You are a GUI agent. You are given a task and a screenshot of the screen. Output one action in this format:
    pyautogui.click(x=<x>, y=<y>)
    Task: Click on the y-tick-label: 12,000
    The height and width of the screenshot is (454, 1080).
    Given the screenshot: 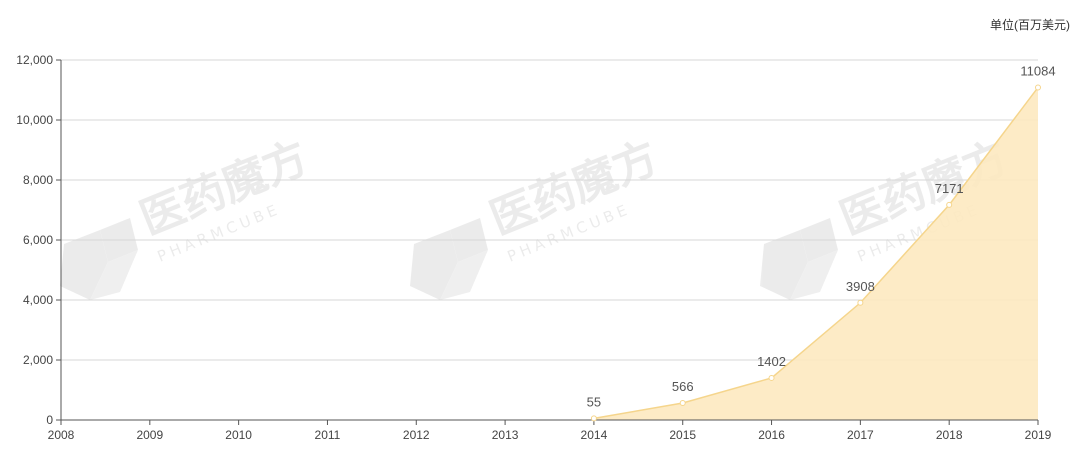 What is the action you would take?
    pyautogui.click(x=34, y=60)
    